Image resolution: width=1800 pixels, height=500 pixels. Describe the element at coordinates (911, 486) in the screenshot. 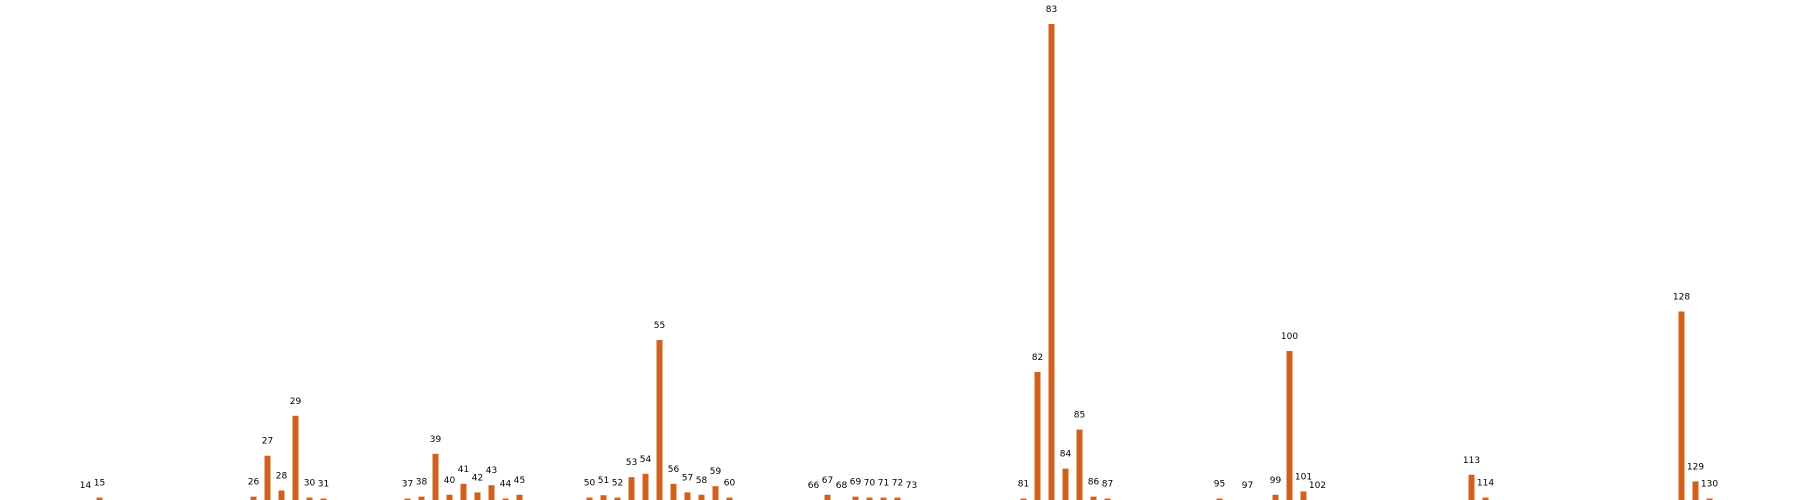

I see `bar-label-73: 73` at that location.